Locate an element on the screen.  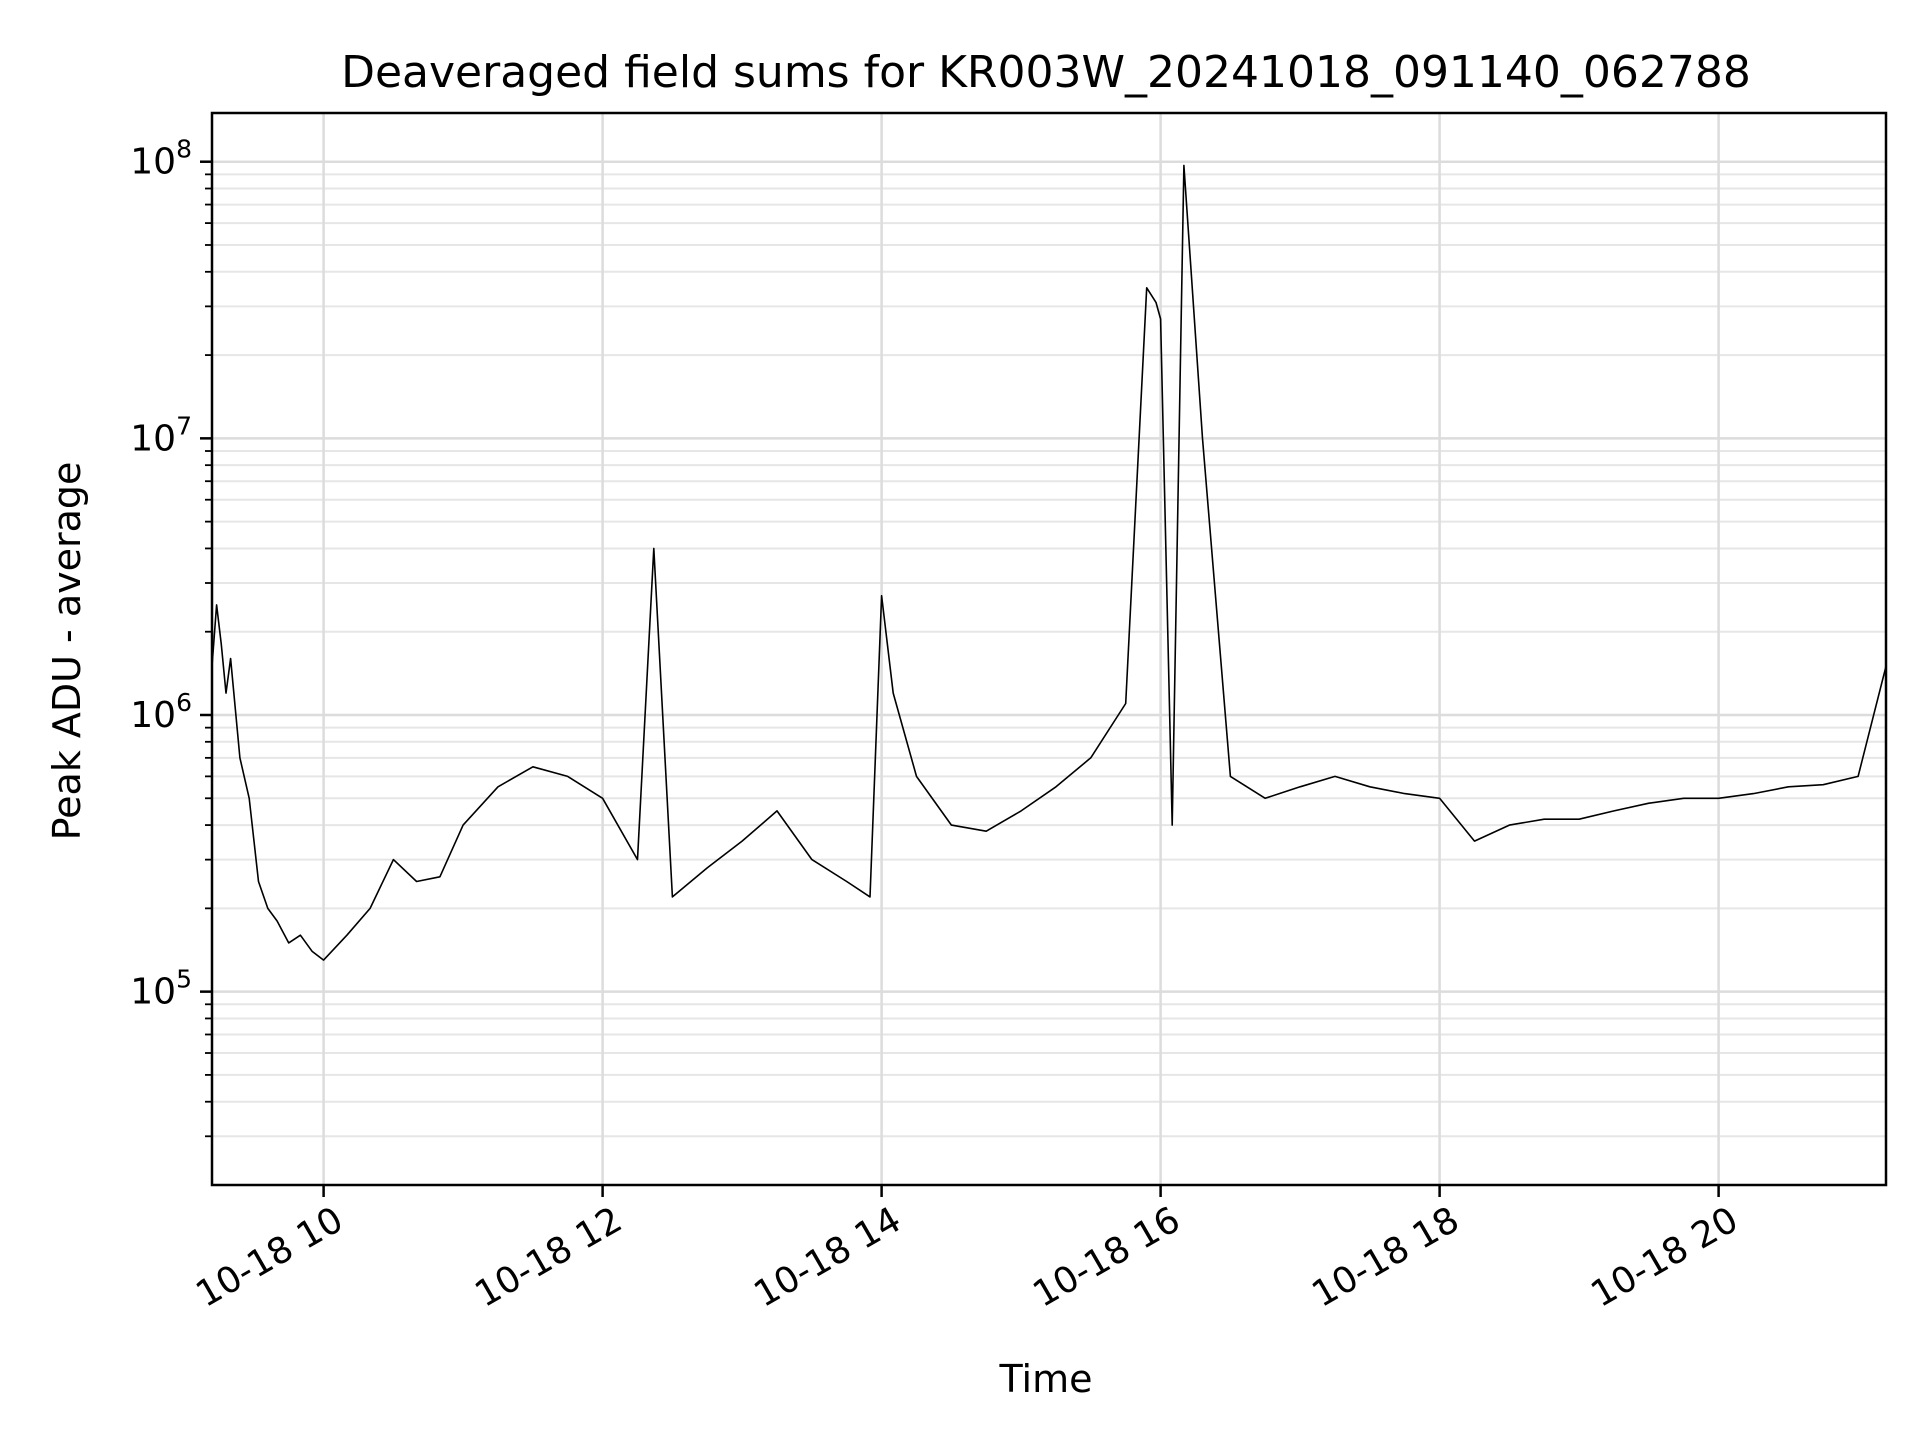
y-tick-label: 10⁵ is located at coordinates (161, 989).